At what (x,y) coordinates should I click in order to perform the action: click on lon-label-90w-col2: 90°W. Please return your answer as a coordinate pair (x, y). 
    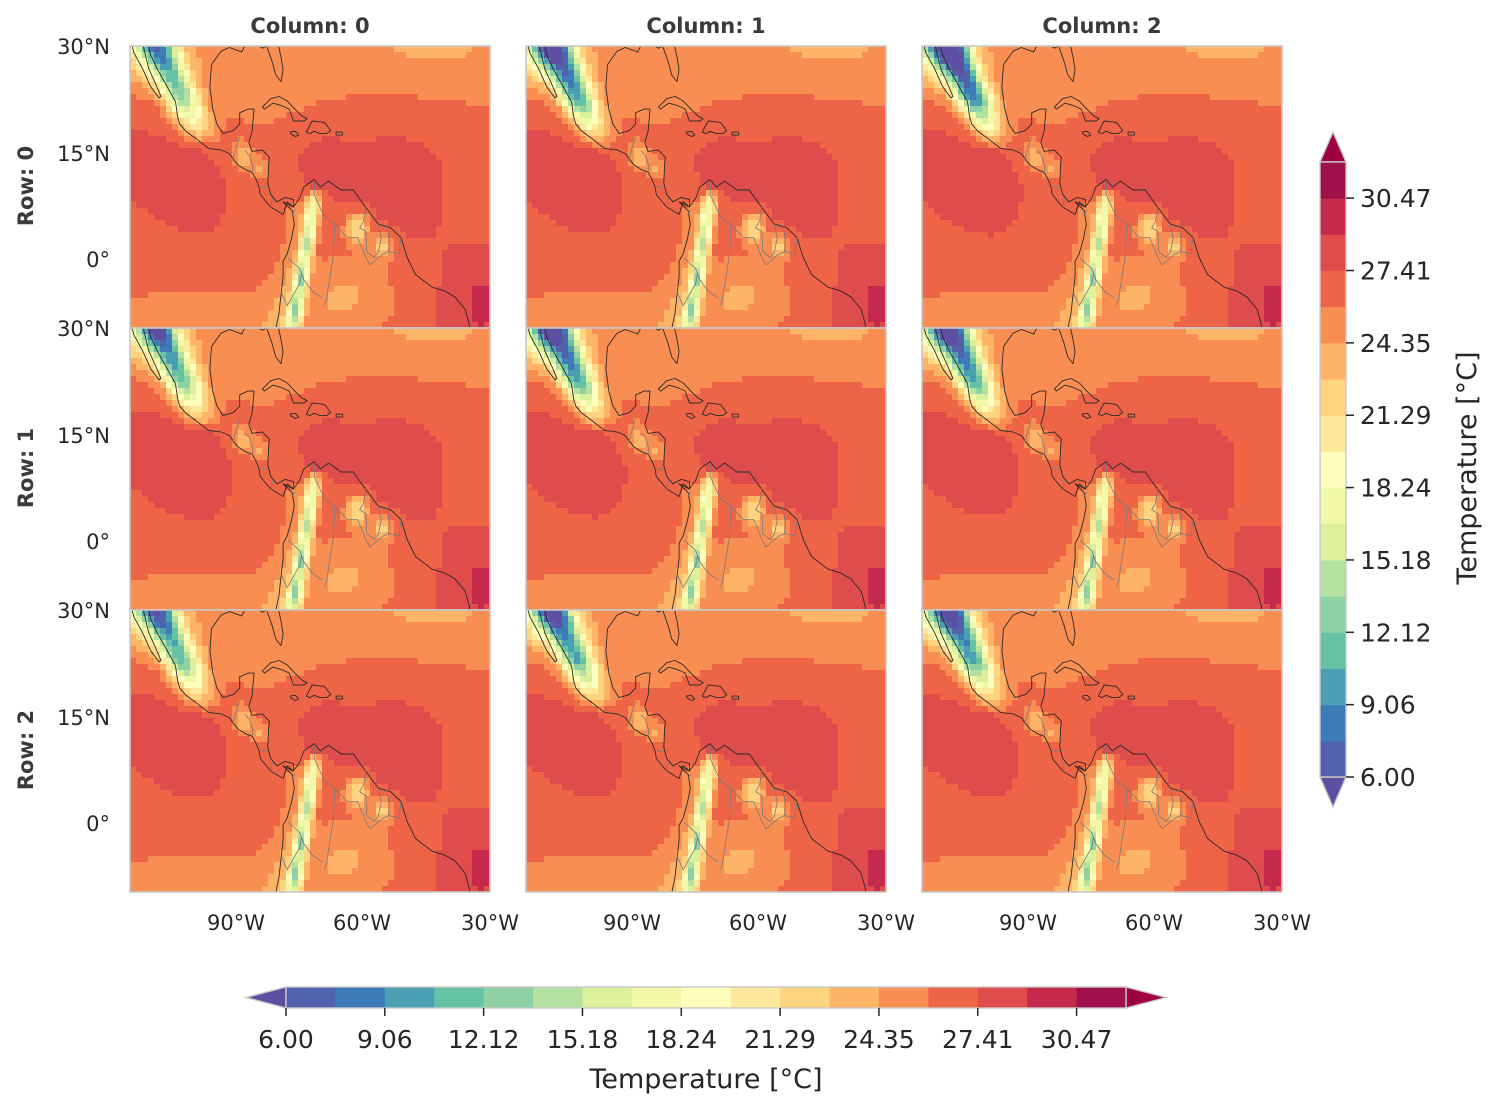
    Looking at the image, I should click on (1028, 923).